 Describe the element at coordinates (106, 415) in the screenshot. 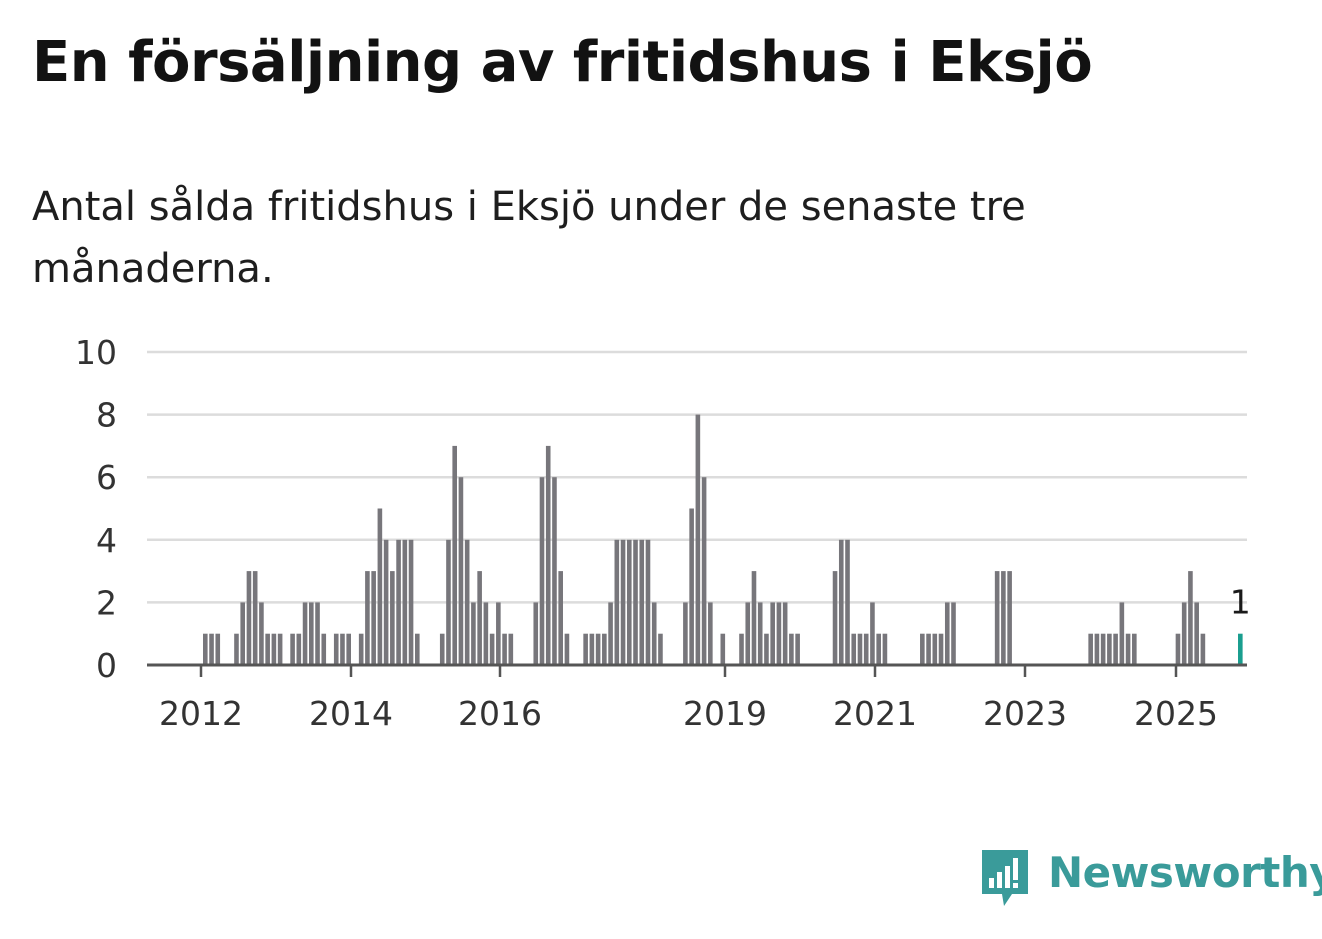

I see `y-tick-label: 8` at that location.